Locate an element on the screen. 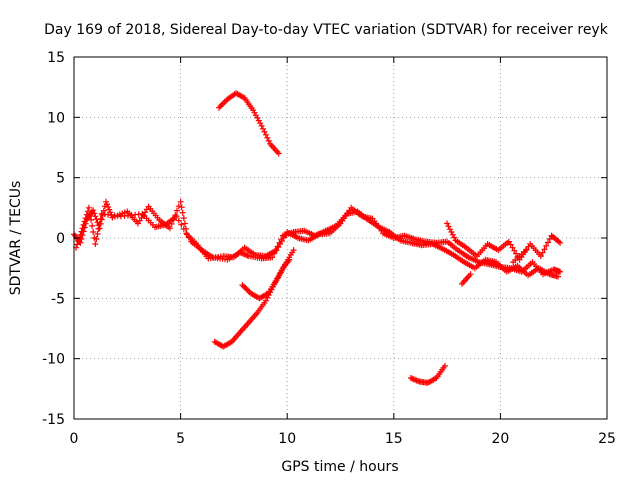 Image resolution: width=640 pixels, height=480 pixels. x-axis-label: GPS time / hours is located at coordinates (339, 467).